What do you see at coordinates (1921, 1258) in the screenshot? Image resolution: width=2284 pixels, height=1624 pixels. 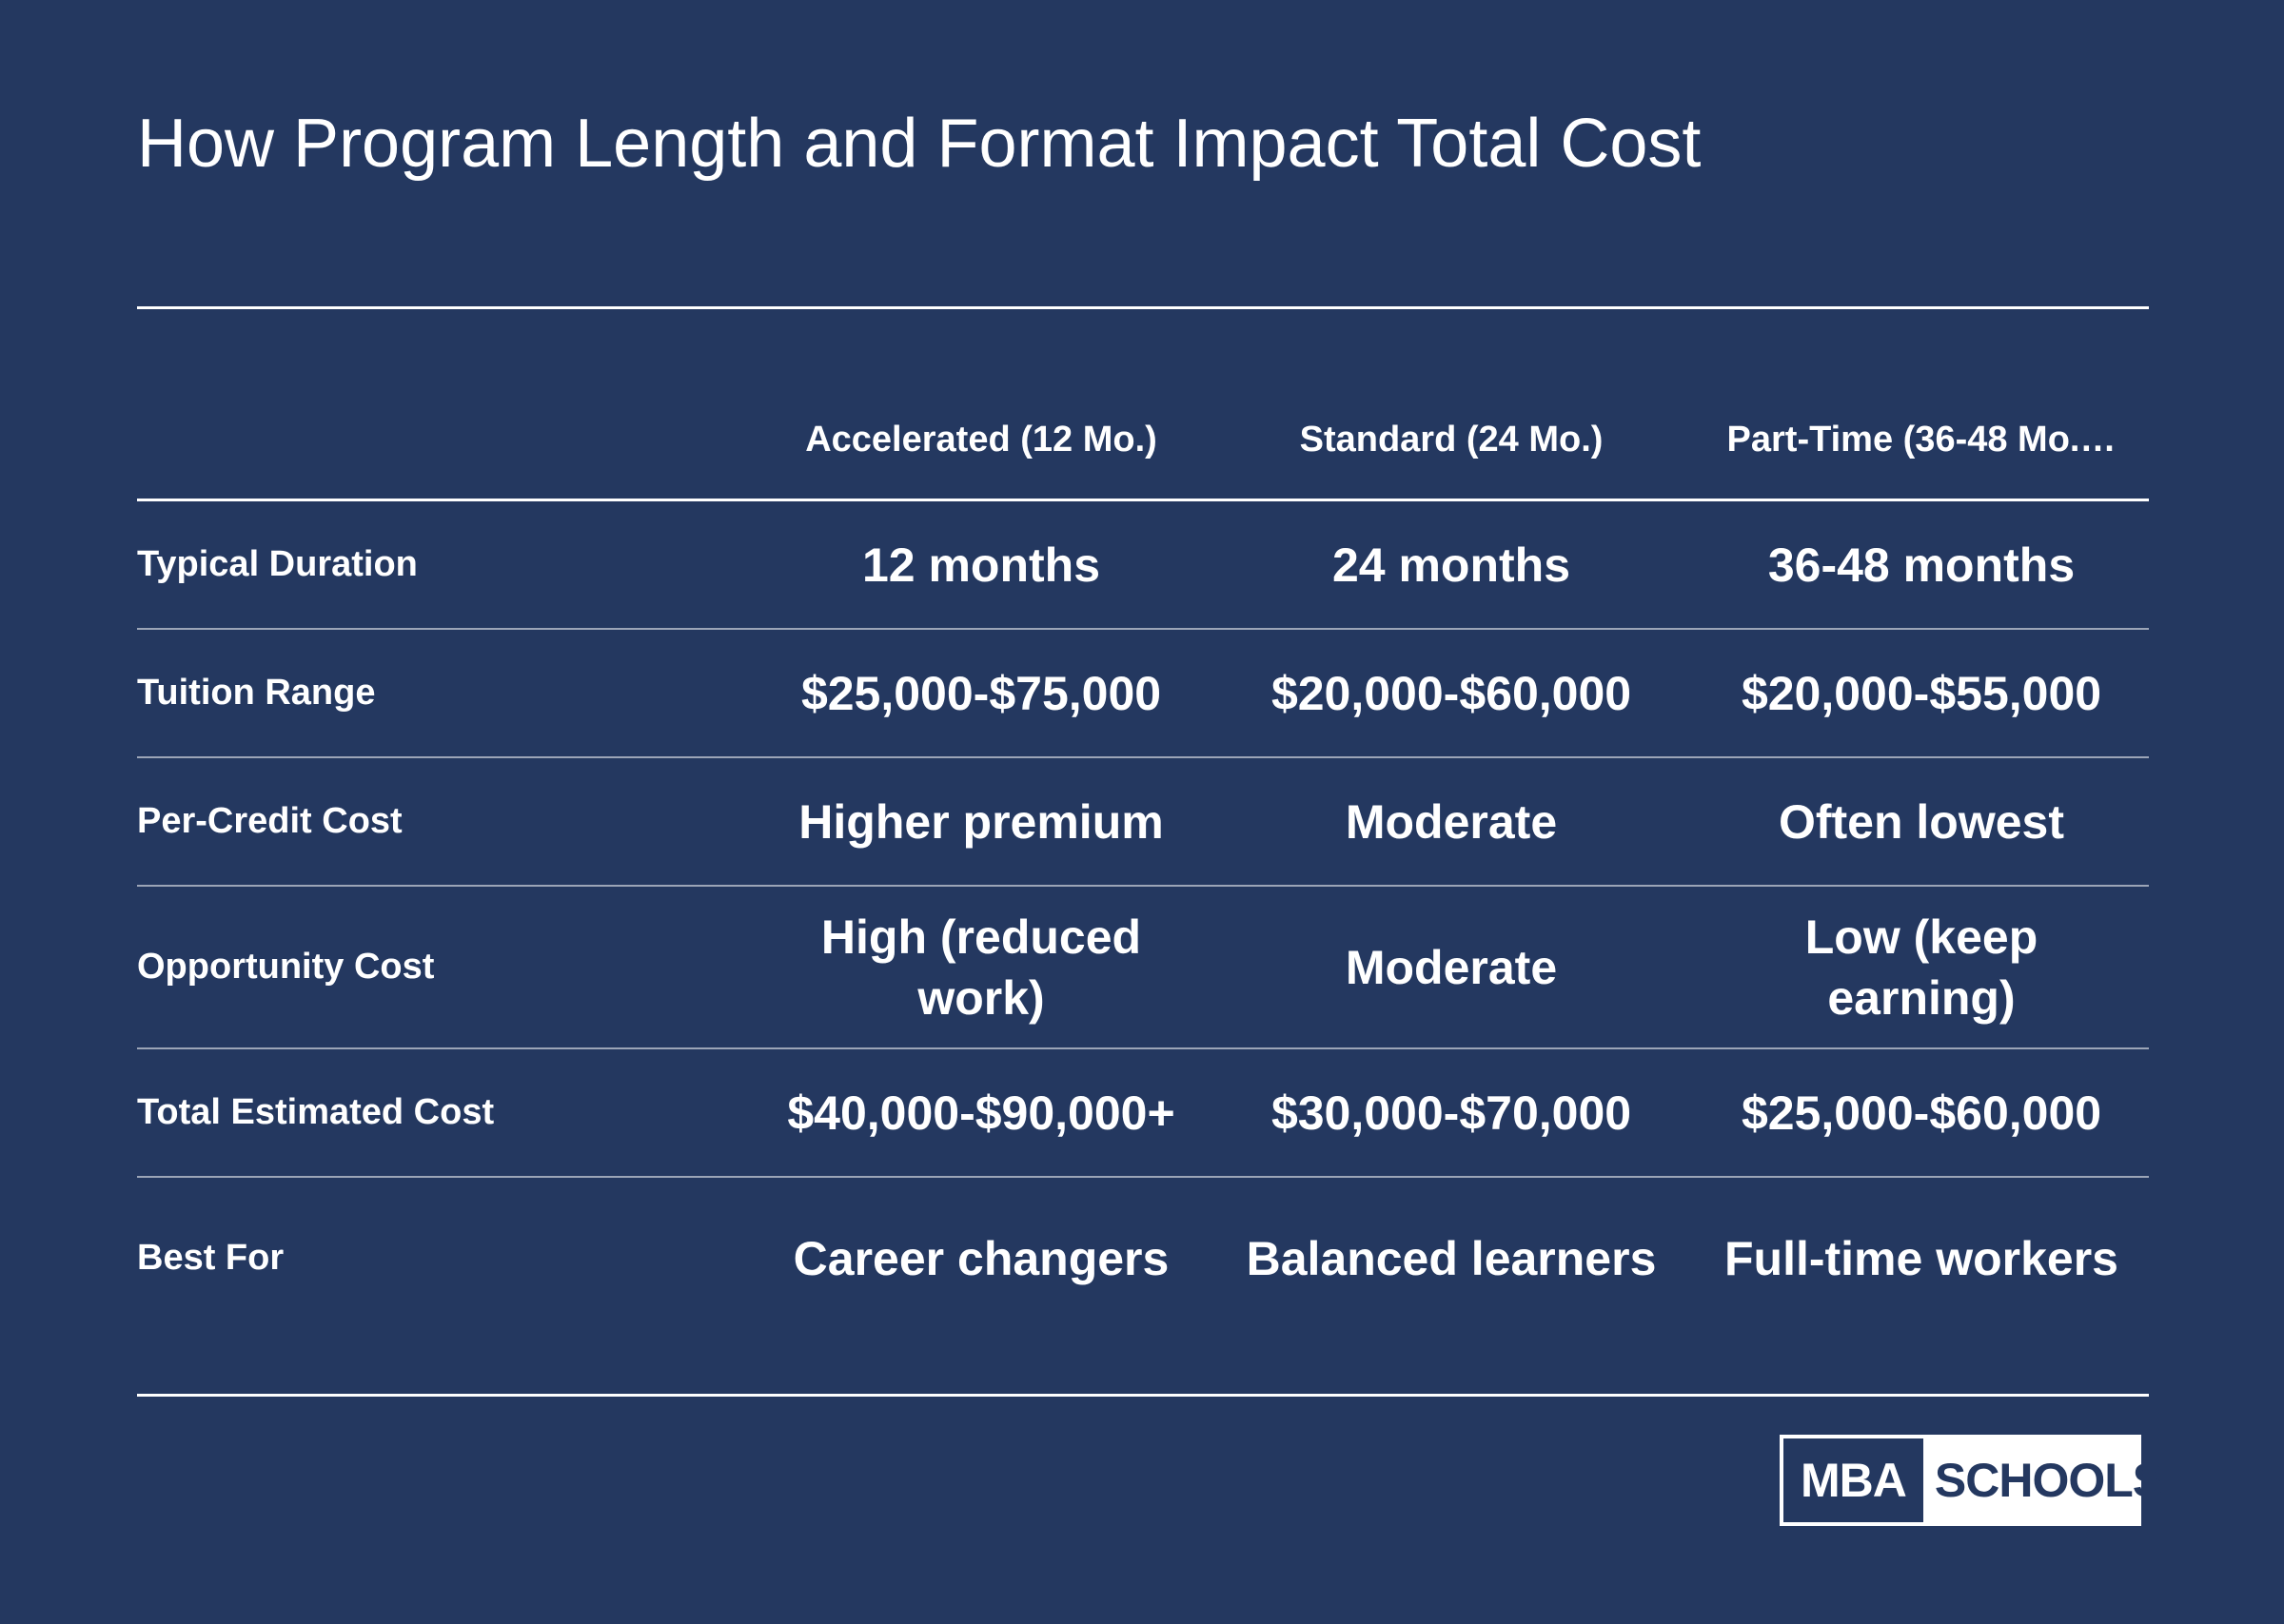 I see `table-cell: Full-time workers` at bounding box center [1921, 1258].